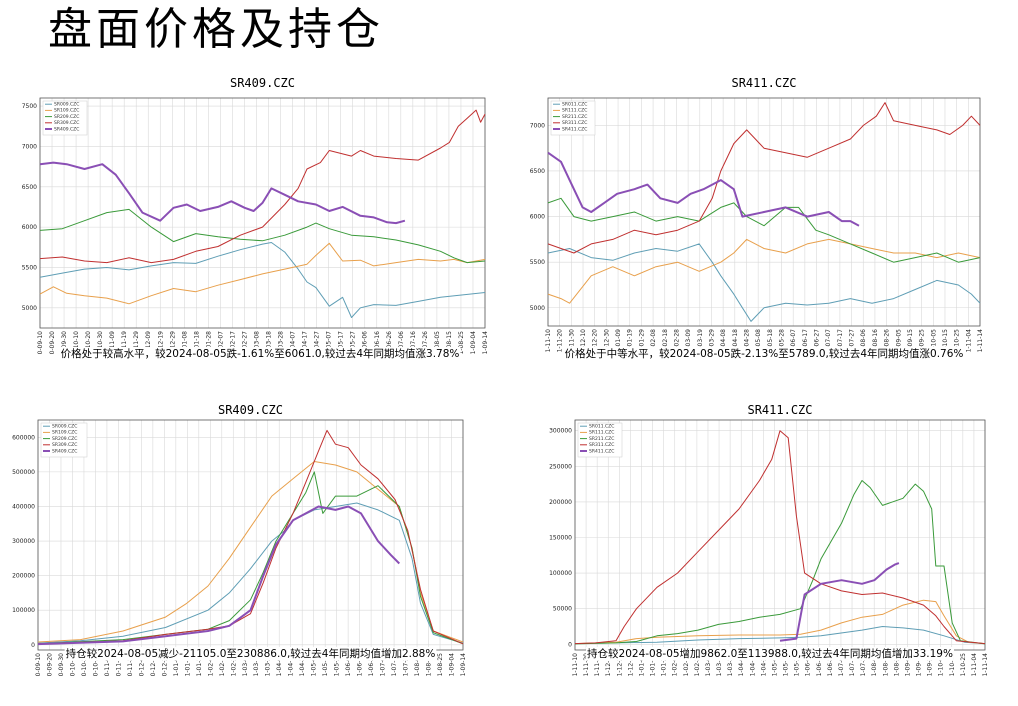  I want to click on x-tick-label: 1-06-16, so click(360, 665).